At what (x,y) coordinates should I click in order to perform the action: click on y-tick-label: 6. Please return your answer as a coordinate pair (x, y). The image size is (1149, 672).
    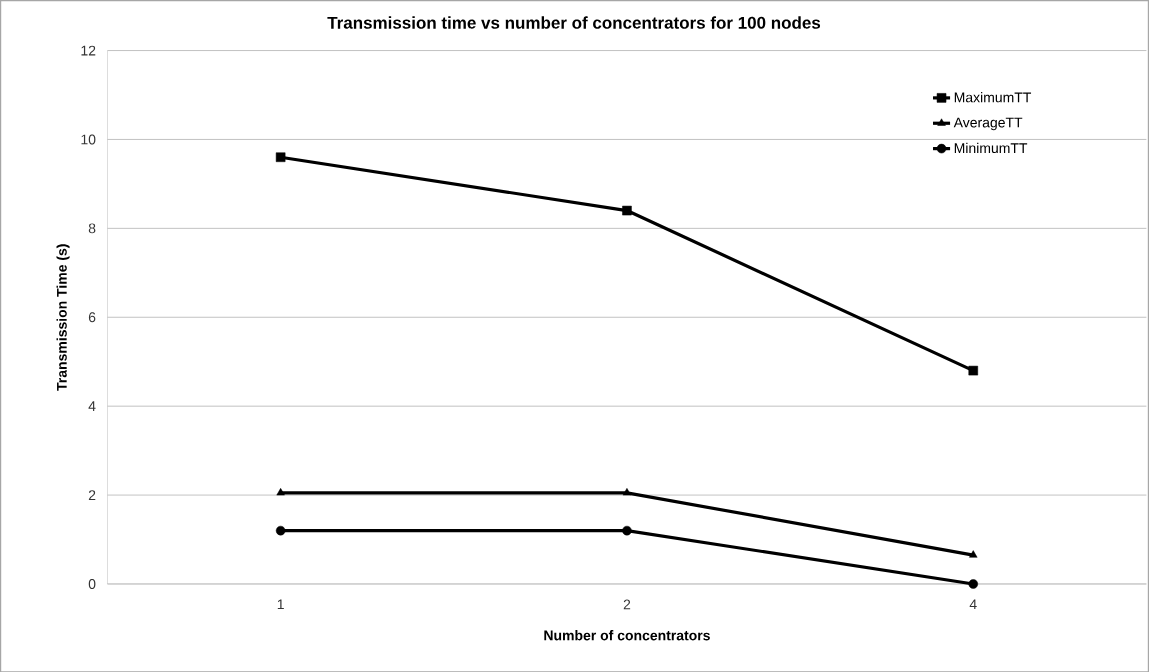
    Looking at the image, I should click on (92, 317).